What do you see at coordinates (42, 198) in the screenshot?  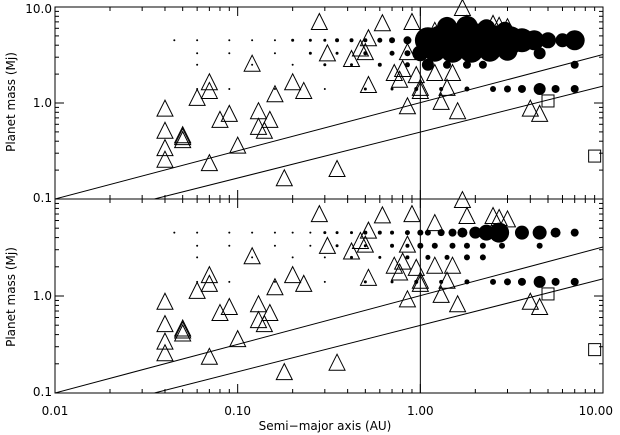 I see `y-tick-label-top: 0.1` at bounding box center [42, 198].